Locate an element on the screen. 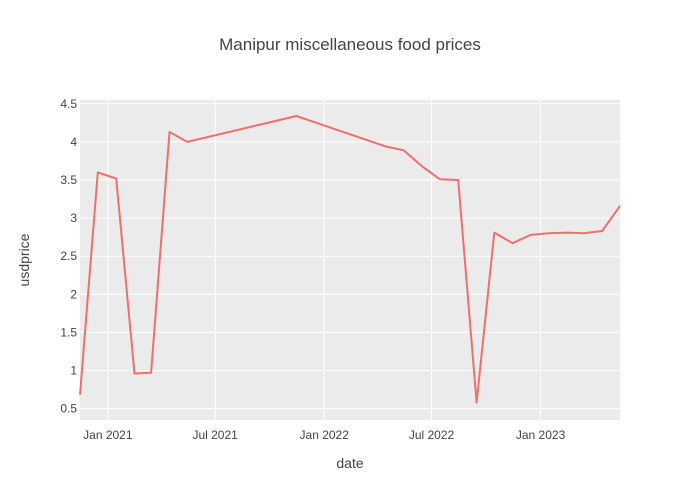 The image size is (700, 500). y-tick-label: 4 is located at coordinates (73, 142).